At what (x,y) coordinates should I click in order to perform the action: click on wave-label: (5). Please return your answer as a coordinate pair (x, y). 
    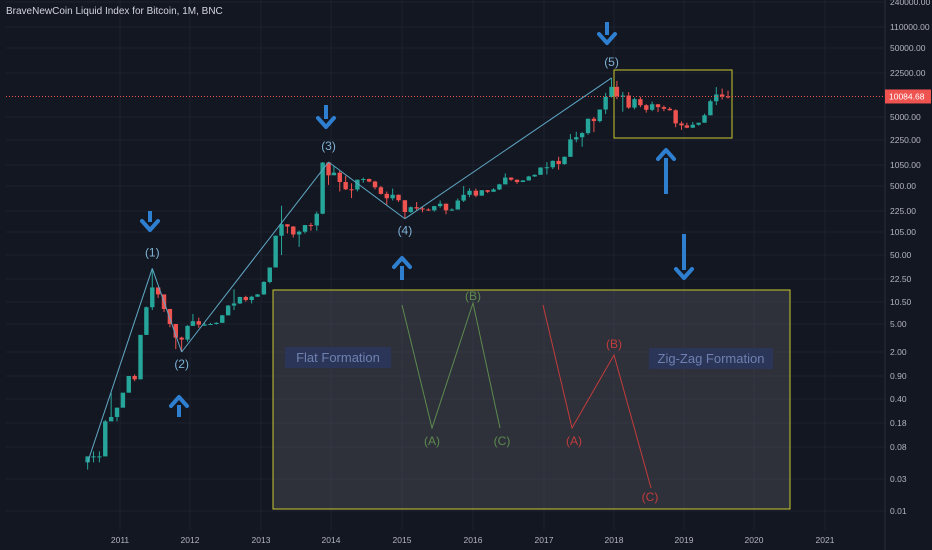
    Looking at the image, I should click on (611, 62).